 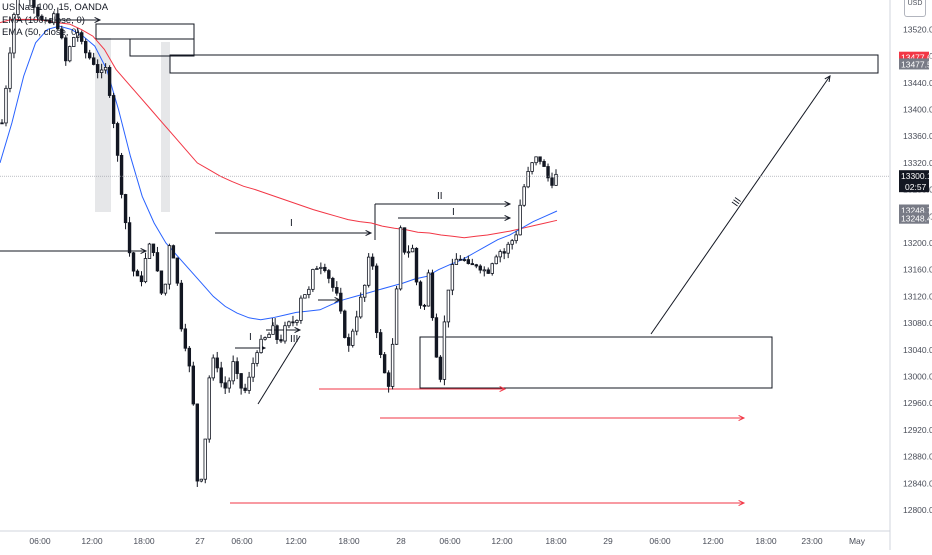 What do you see at coordinates (812, 541) in the screenshot?
I see `time-tick-label: 23:00` at bounding box center [812, 541].